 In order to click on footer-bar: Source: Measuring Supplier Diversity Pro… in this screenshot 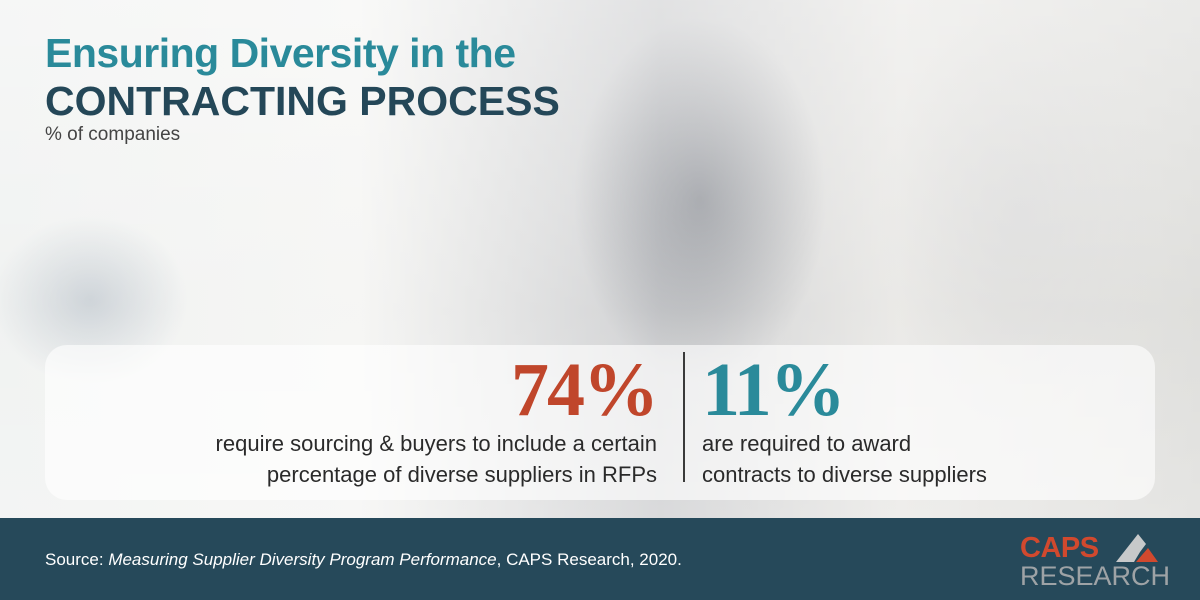, I will do `click(600, 559)`.